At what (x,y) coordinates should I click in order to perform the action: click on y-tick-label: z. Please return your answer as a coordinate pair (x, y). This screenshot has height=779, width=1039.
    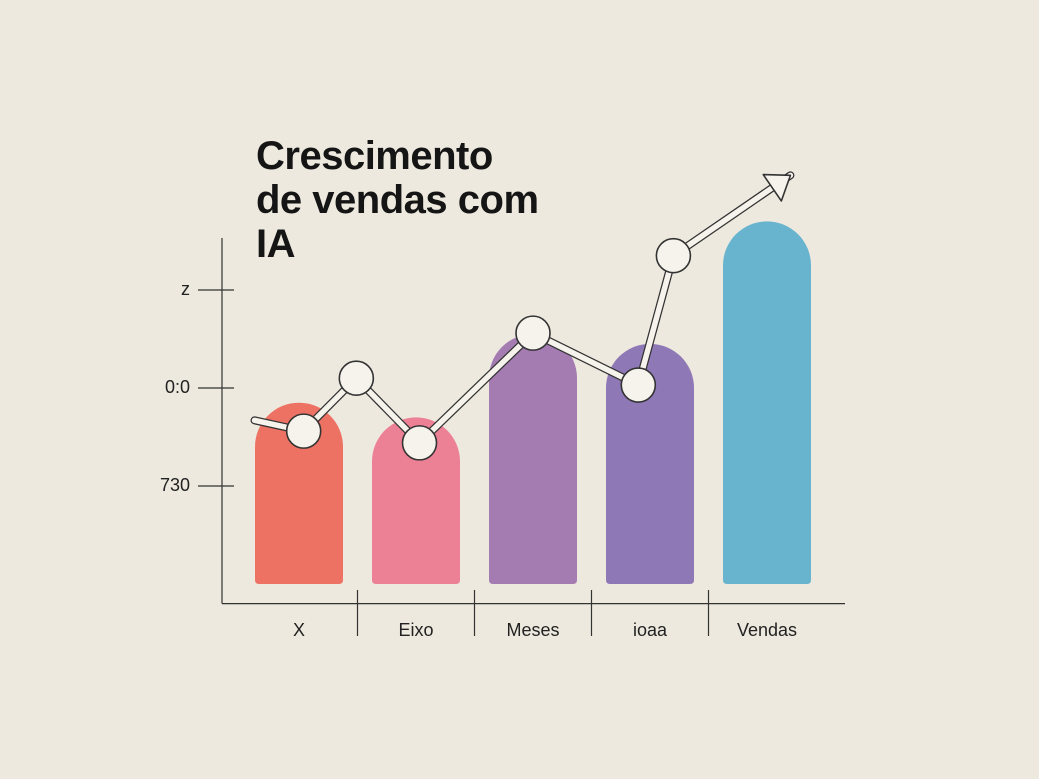
    Looking at the image, I should click on (185, 289).